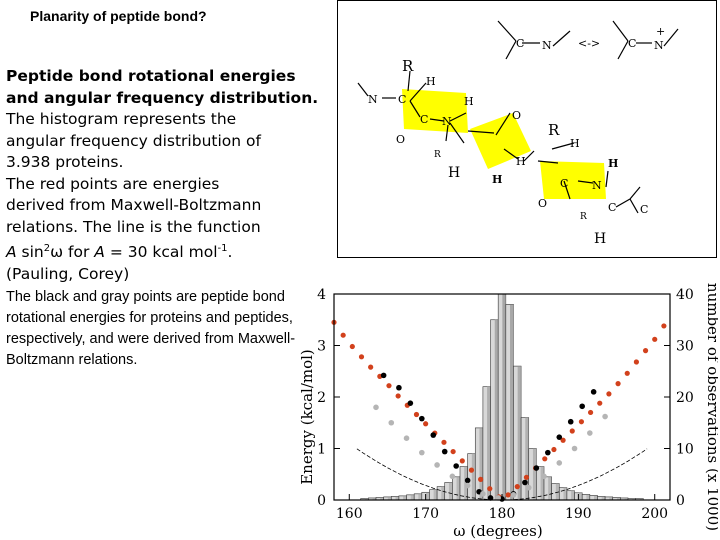 This screenshot has width=720, height=540. I want to click on x-tick-label: 160, so click(349, 514).